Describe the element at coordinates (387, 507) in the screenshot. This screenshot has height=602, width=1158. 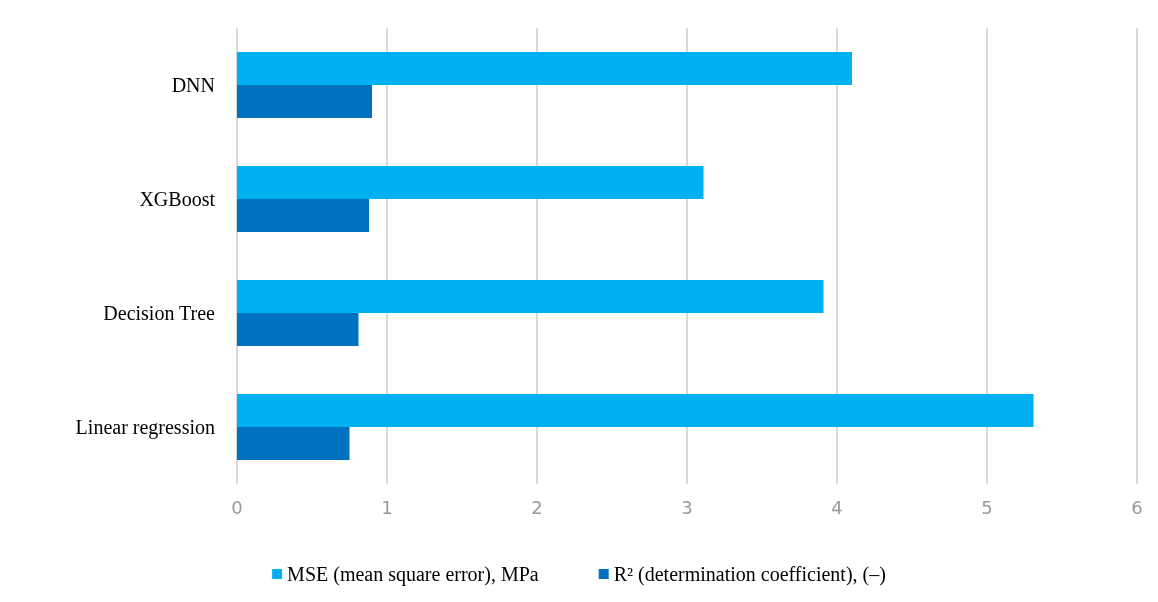
I see `x-tick-label: 1` at that location.